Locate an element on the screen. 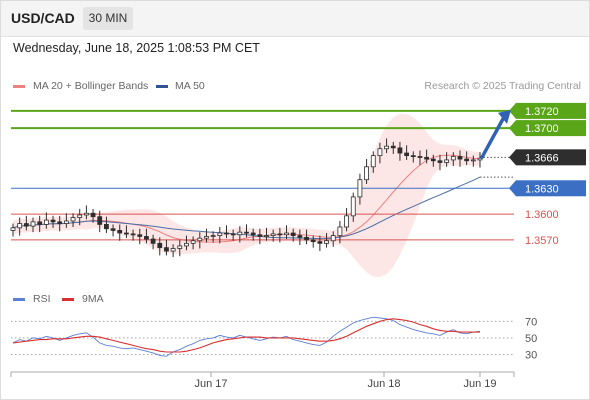 The width and height of the screenshot is (590, 400). ma50-legend-label: MA 50 is located at coordinates (190, 86).